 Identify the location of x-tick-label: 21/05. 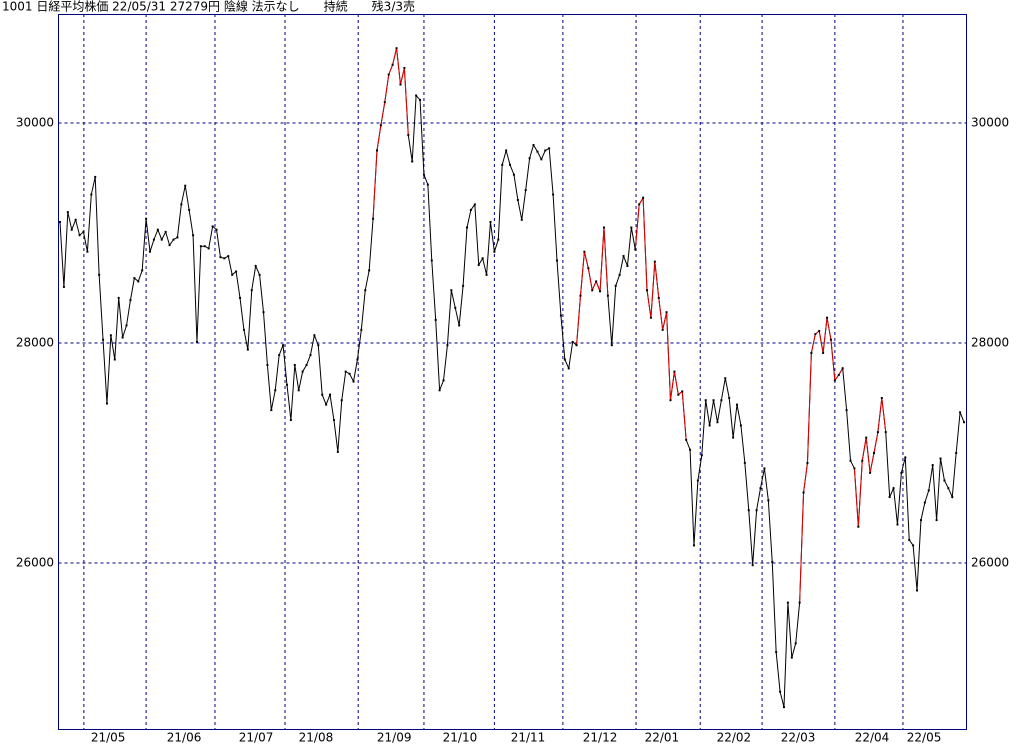
(108, 738).